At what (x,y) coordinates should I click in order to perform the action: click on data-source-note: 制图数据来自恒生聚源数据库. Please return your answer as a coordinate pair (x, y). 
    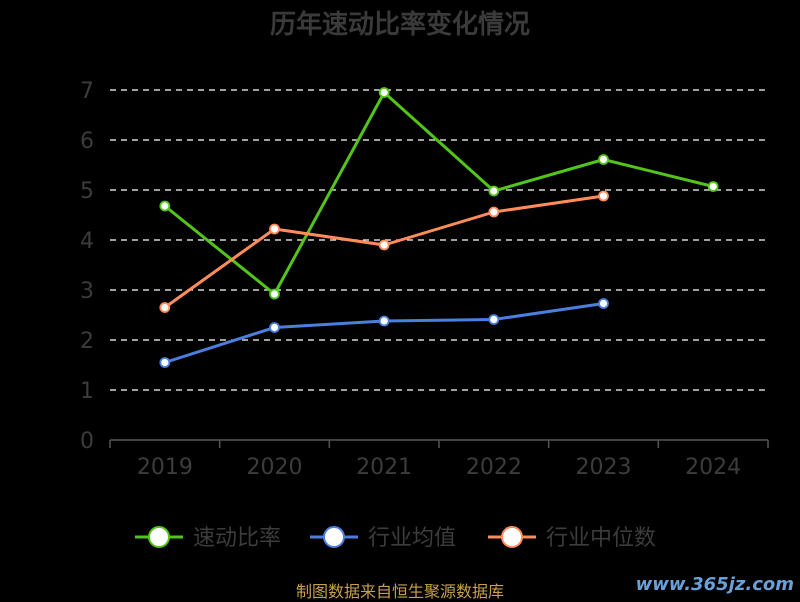
    Looking at the image, I should click on (399, 591).